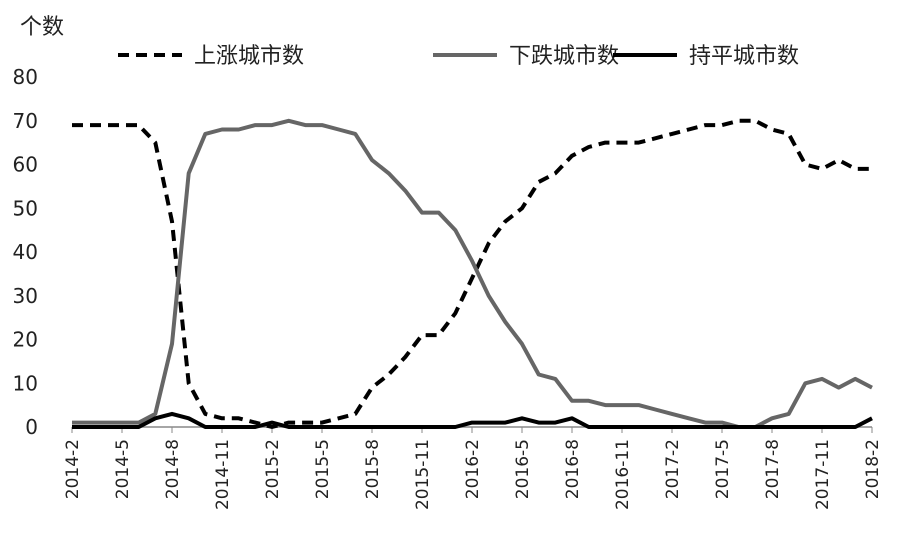  I want to click on x-tick-label: 2014-5, so click(123, 469).